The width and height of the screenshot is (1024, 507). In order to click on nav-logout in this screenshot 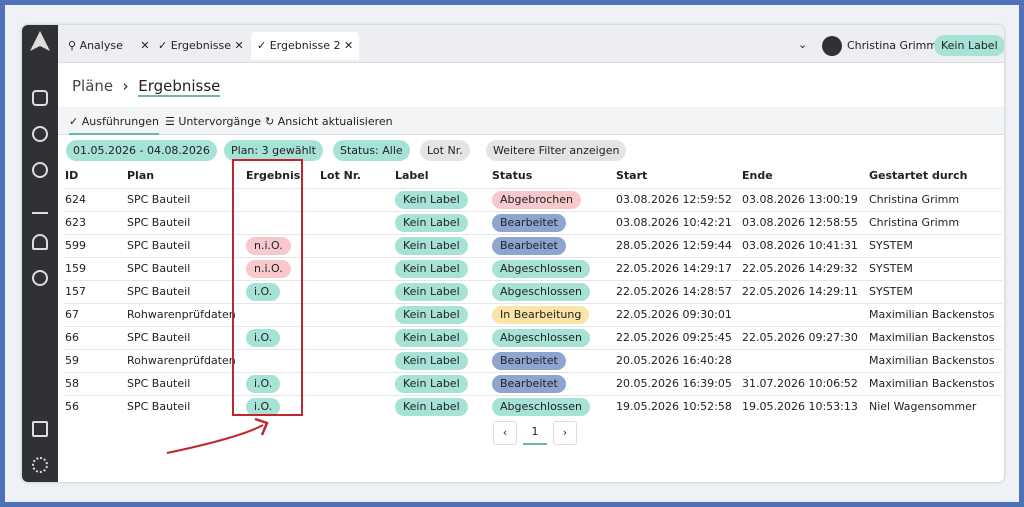, I will do `click(40, 429)`.